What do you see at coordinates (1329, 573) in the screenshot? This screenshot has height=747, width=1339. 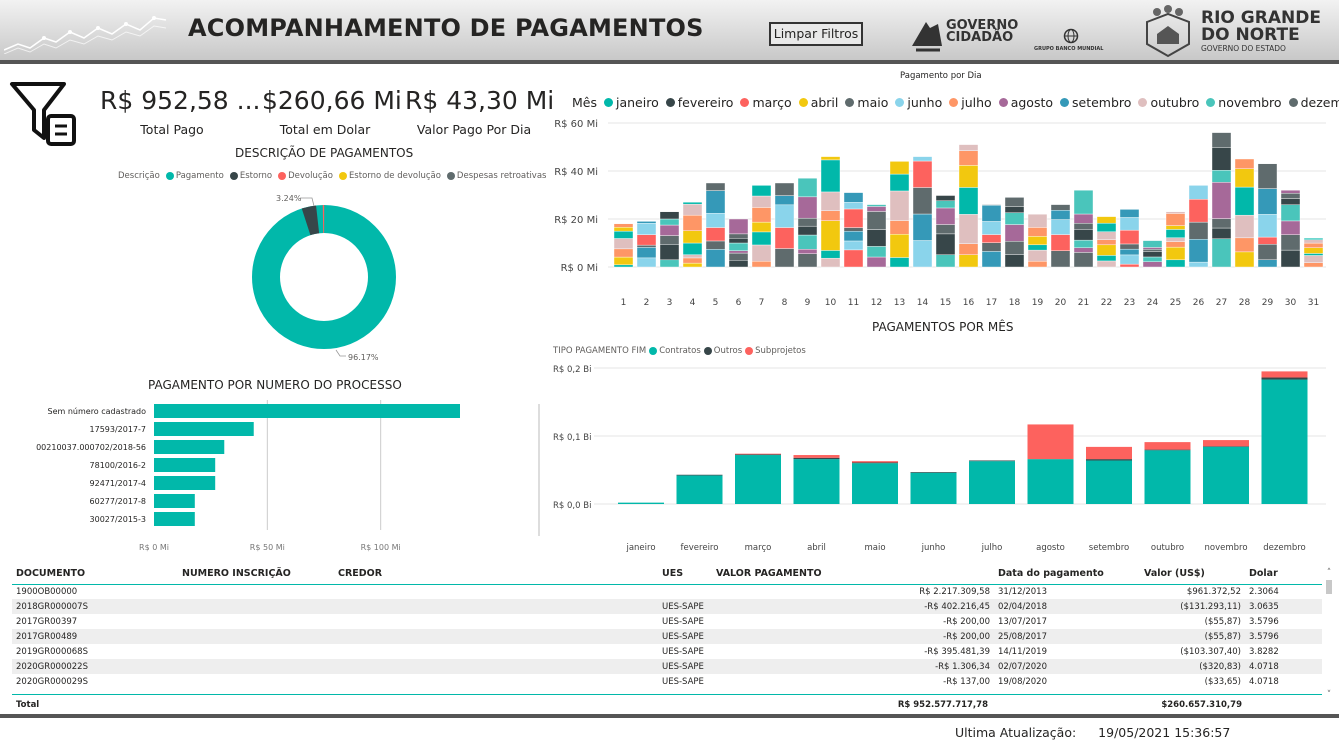 I see `scroll-up-icon: ˄` at bounding box center [1329, 573].